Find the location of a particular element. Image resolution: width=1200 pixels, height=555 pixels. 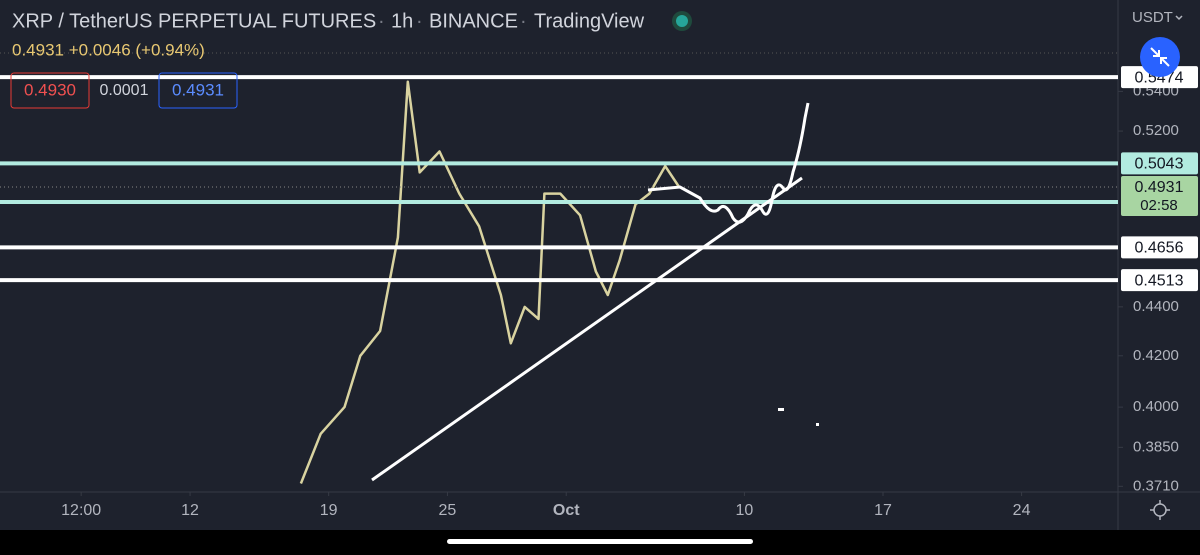

level-label: 0.5043 is located at coordinates (1159, 164).